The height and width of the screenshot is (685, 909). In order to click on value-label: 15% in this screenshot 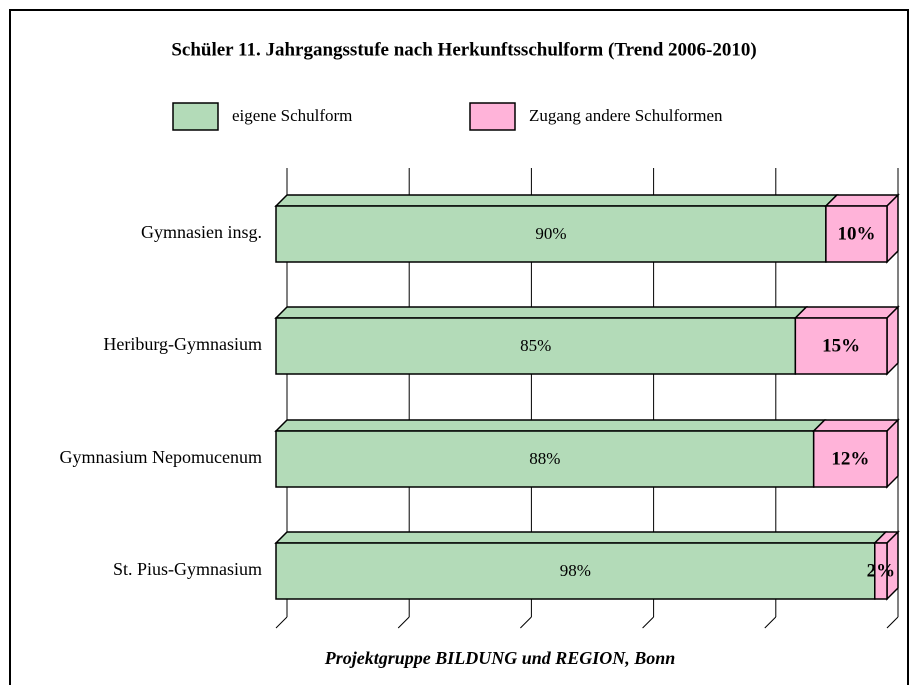, I will do `click(841, 345)`.